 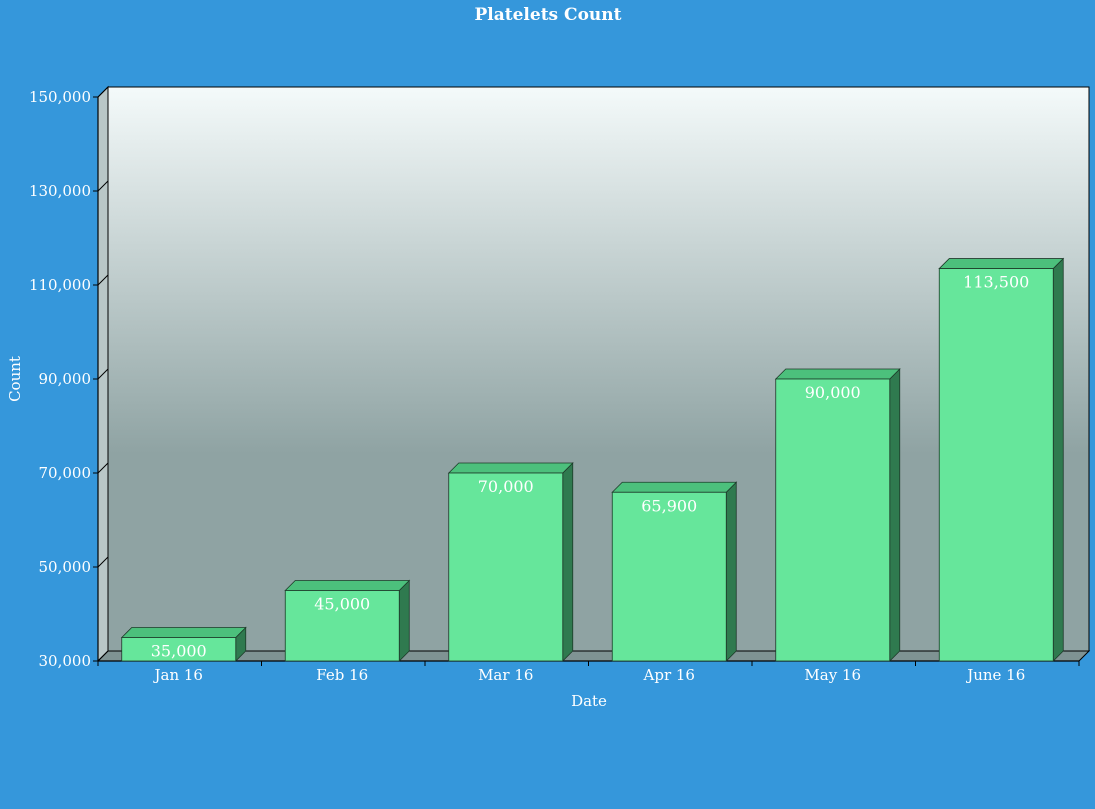 I want to click on x-tick-label: May 16, so click(x=832, y=675).